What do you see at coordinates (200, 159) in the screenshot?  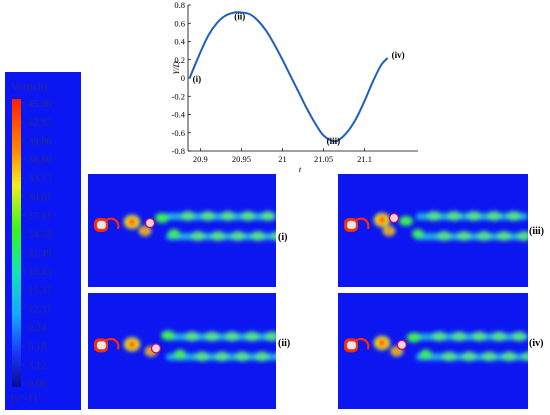 I see `x-tick-label: 20.9` at bounding box center [200, 159].